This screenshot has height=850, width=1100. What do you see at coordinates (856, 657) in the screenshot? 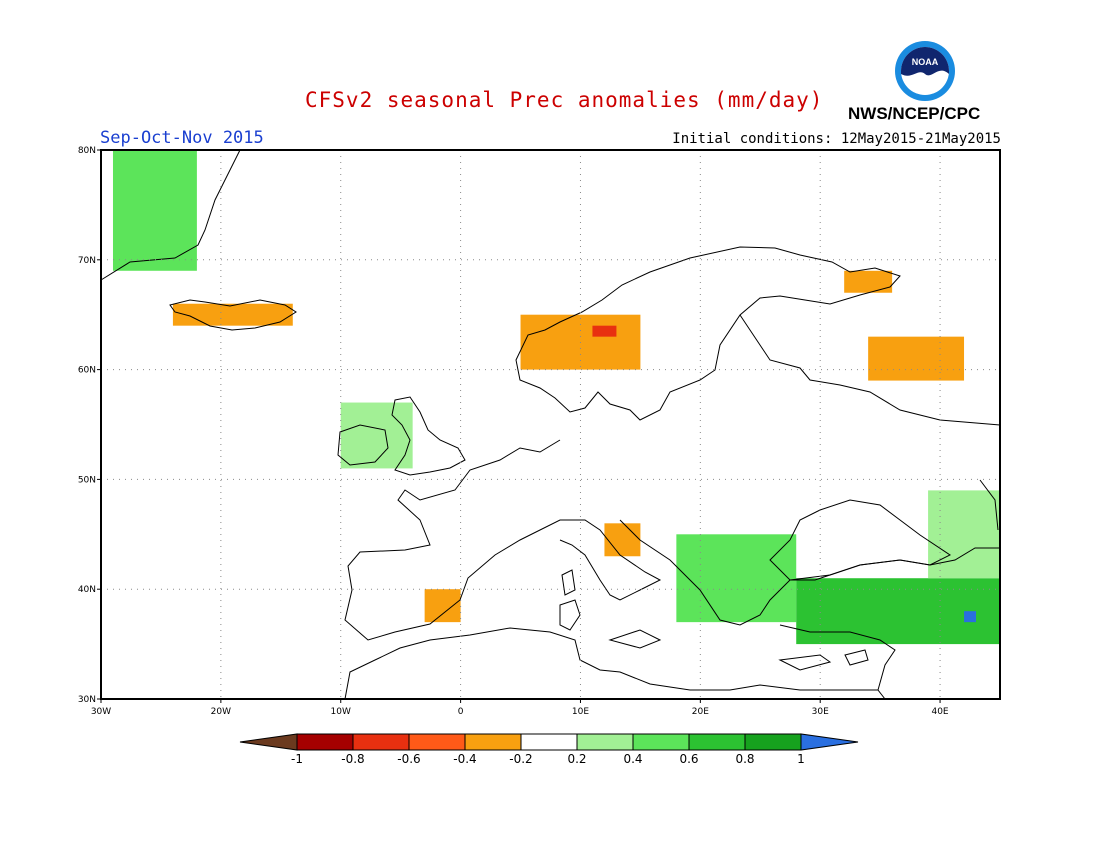
I see `island-cyprus` at bounding box center [856, 657].